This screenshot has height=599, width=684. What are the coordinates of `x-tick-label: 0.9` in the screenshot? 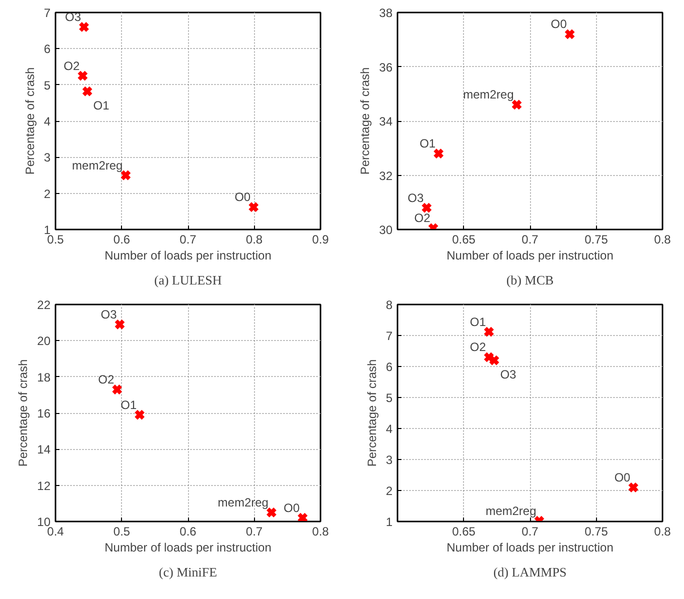 It's located at (321, 239).